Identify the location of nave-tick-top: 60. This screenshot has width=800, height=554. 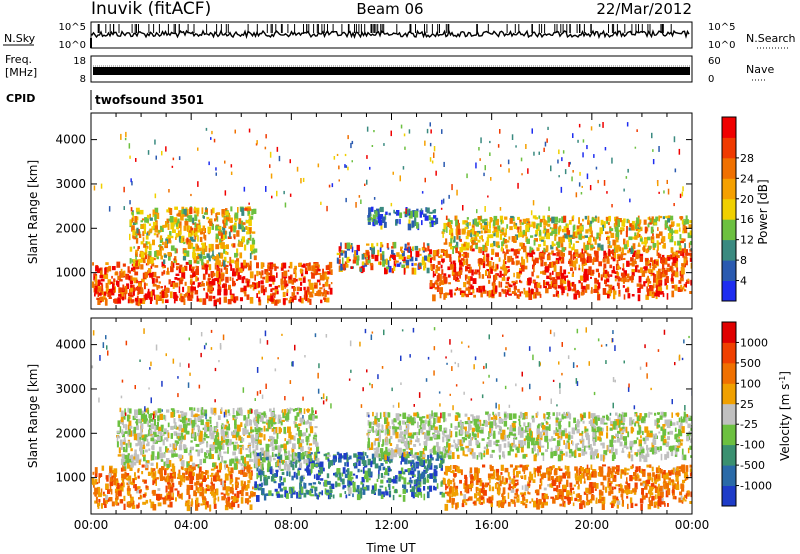
(714, 61).